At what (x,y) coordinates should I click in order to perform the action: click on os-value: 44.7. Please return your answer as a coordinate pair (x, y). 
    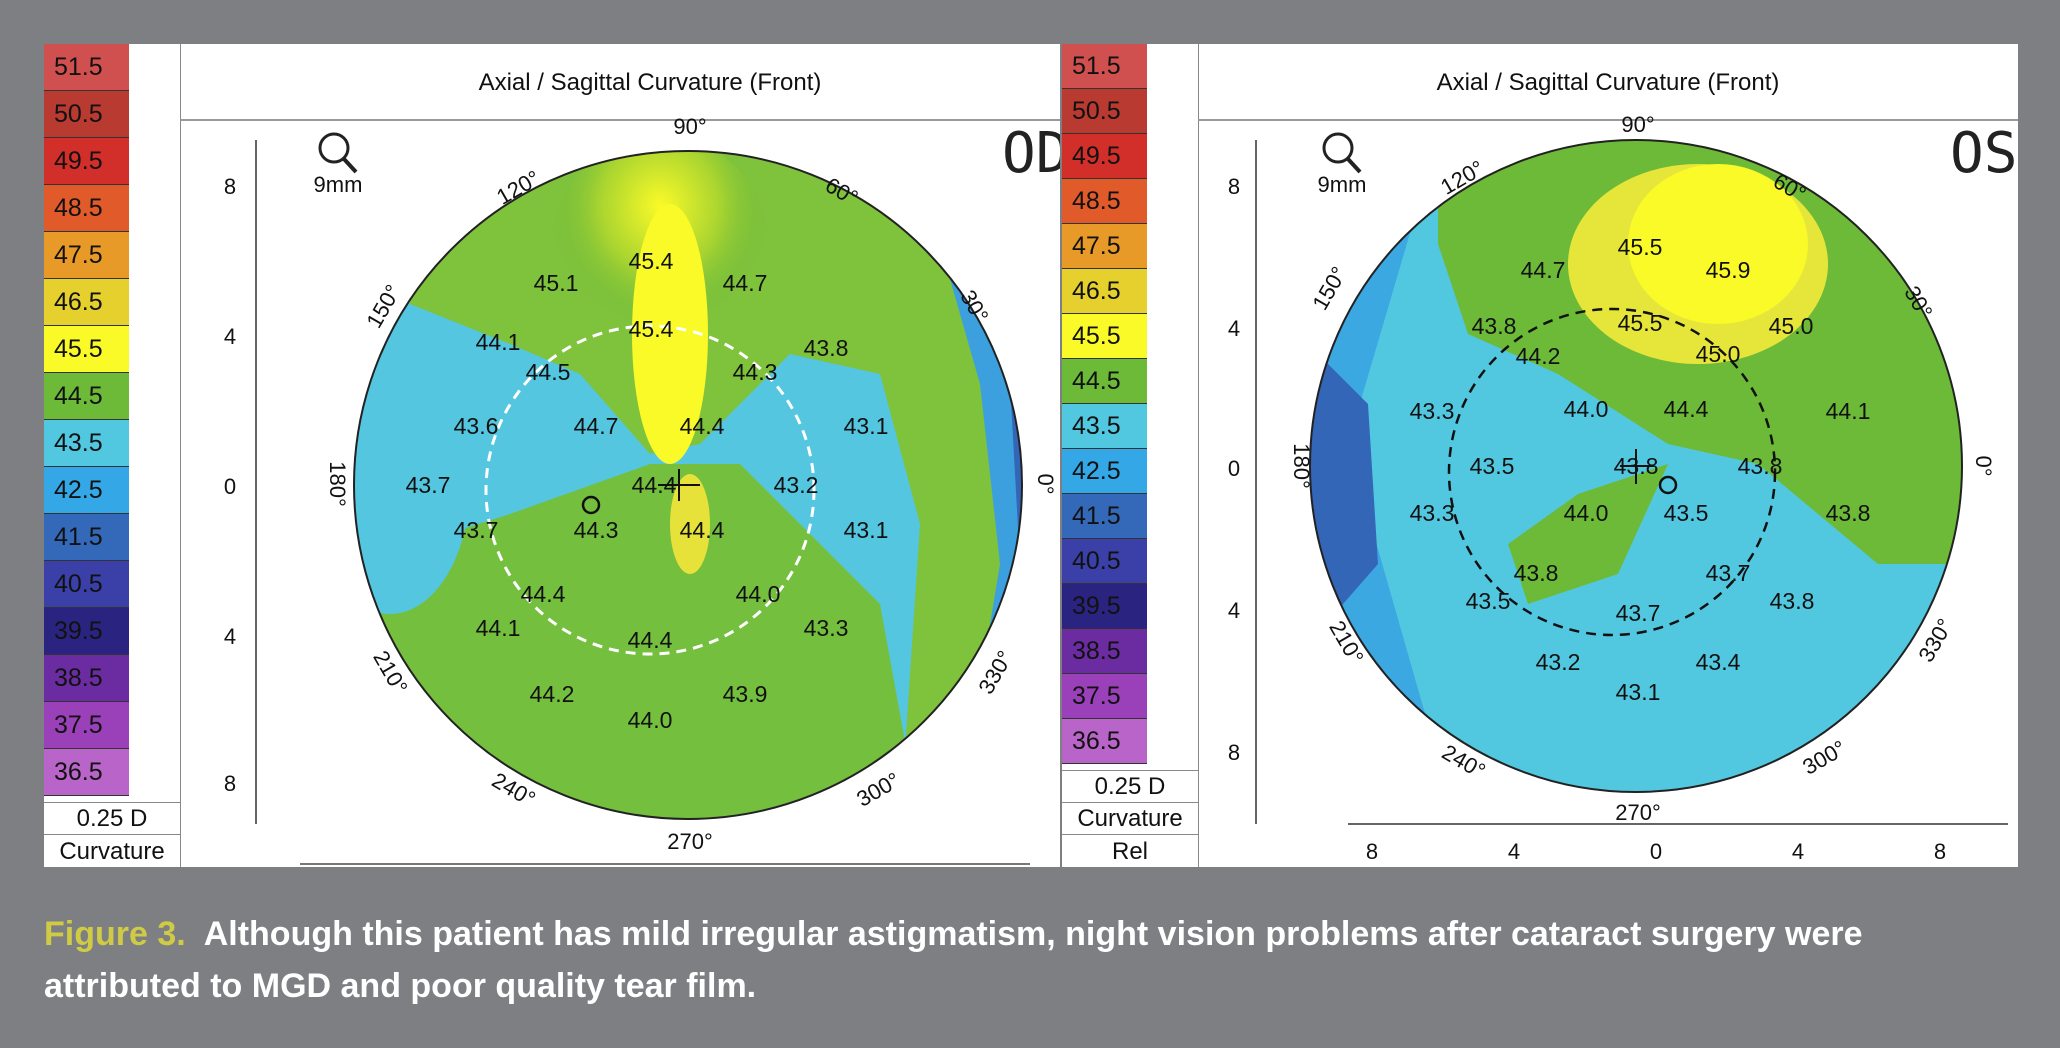
    Looking at the image, I should click on (1543, 270).